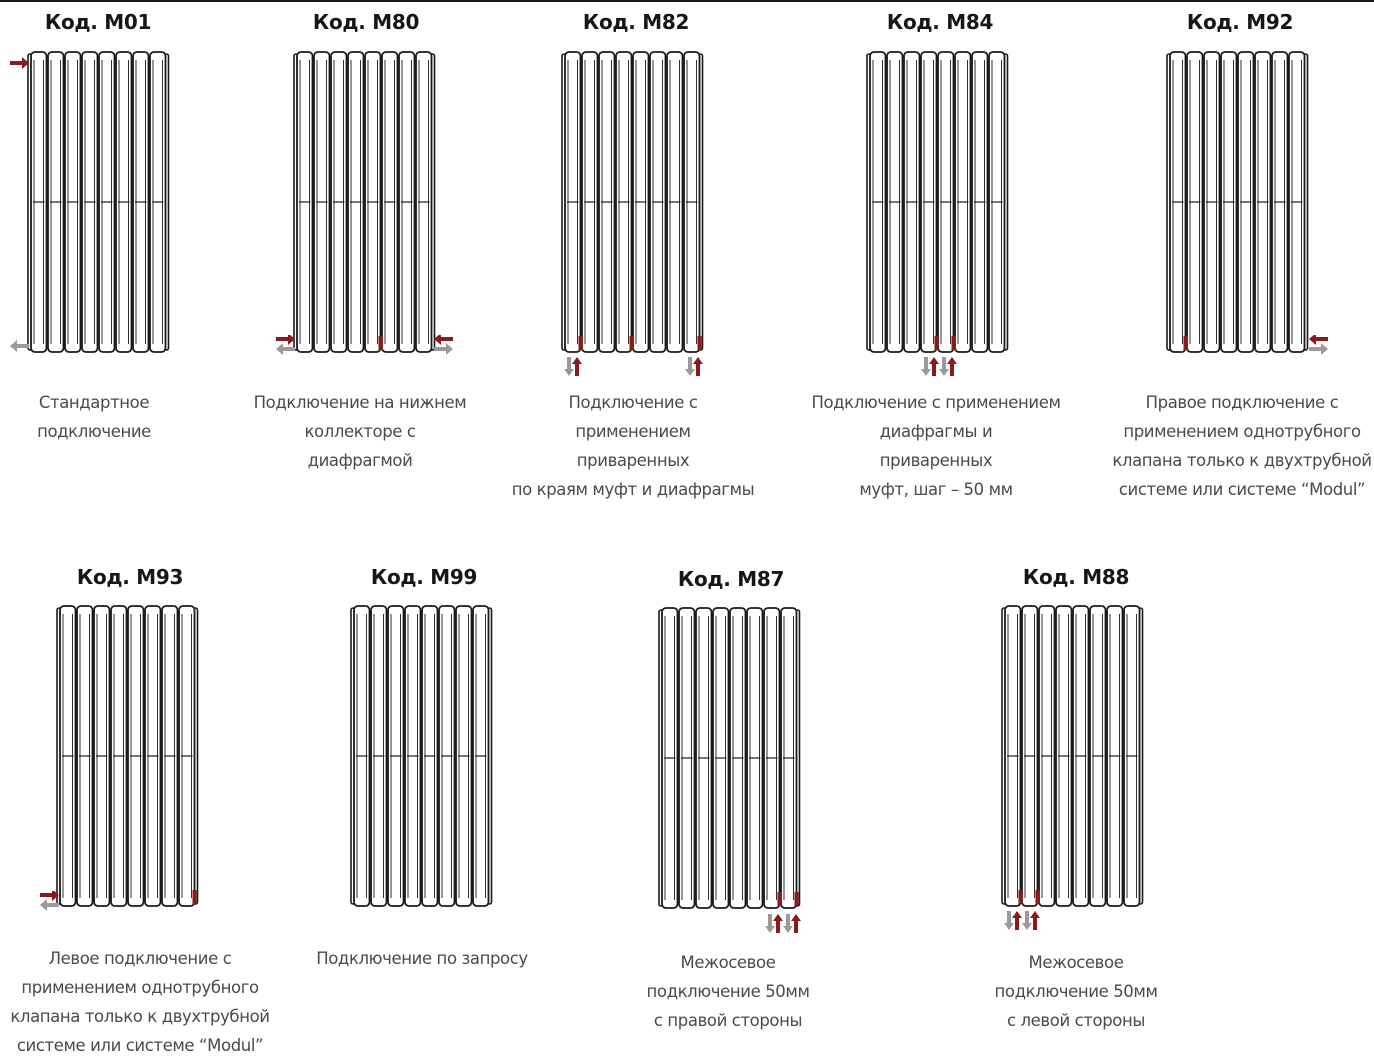  Describe the element at coordinates (127, 756) in the screenshot. I see `radiator-diagram-m93` at that location.